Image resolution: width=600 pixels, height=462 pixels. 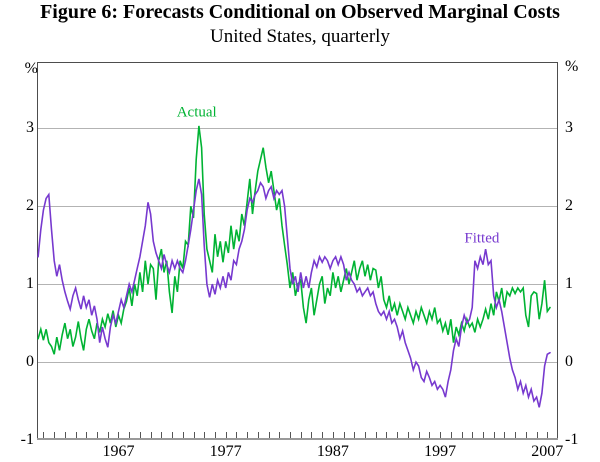 I want to click on y-tick-label-left: 3, so click(x=30, y=128).